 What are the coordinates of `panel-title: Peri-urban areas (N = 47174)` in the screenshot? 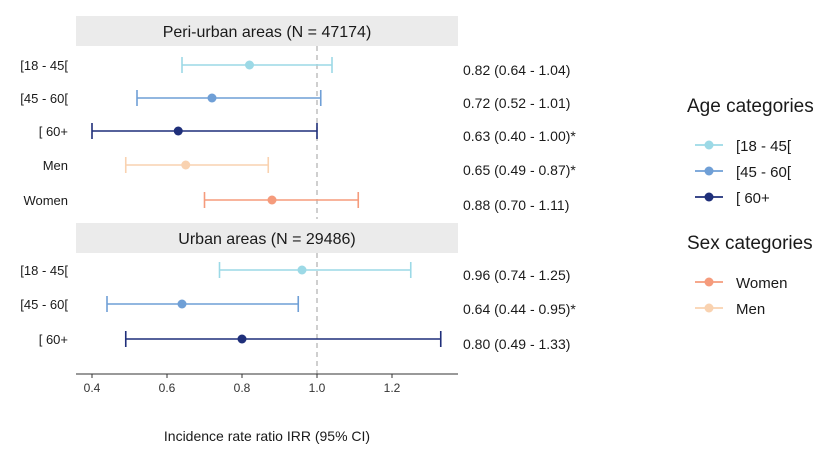 It's located at (267, 32).